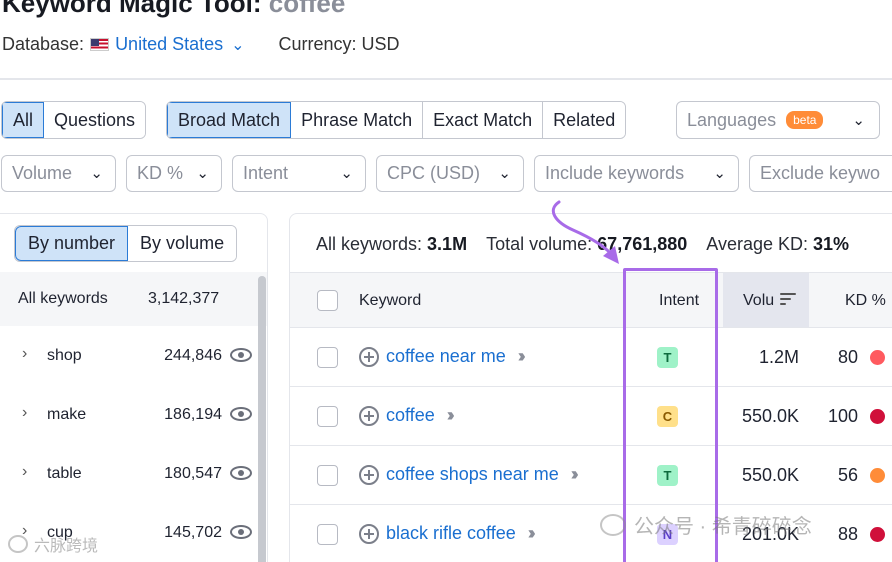 The height and width of the screenshot is (562, 892). Describe the element at coordinates (778, 357) in the screenshot. I see `volume-value: 1.2M` at that location.